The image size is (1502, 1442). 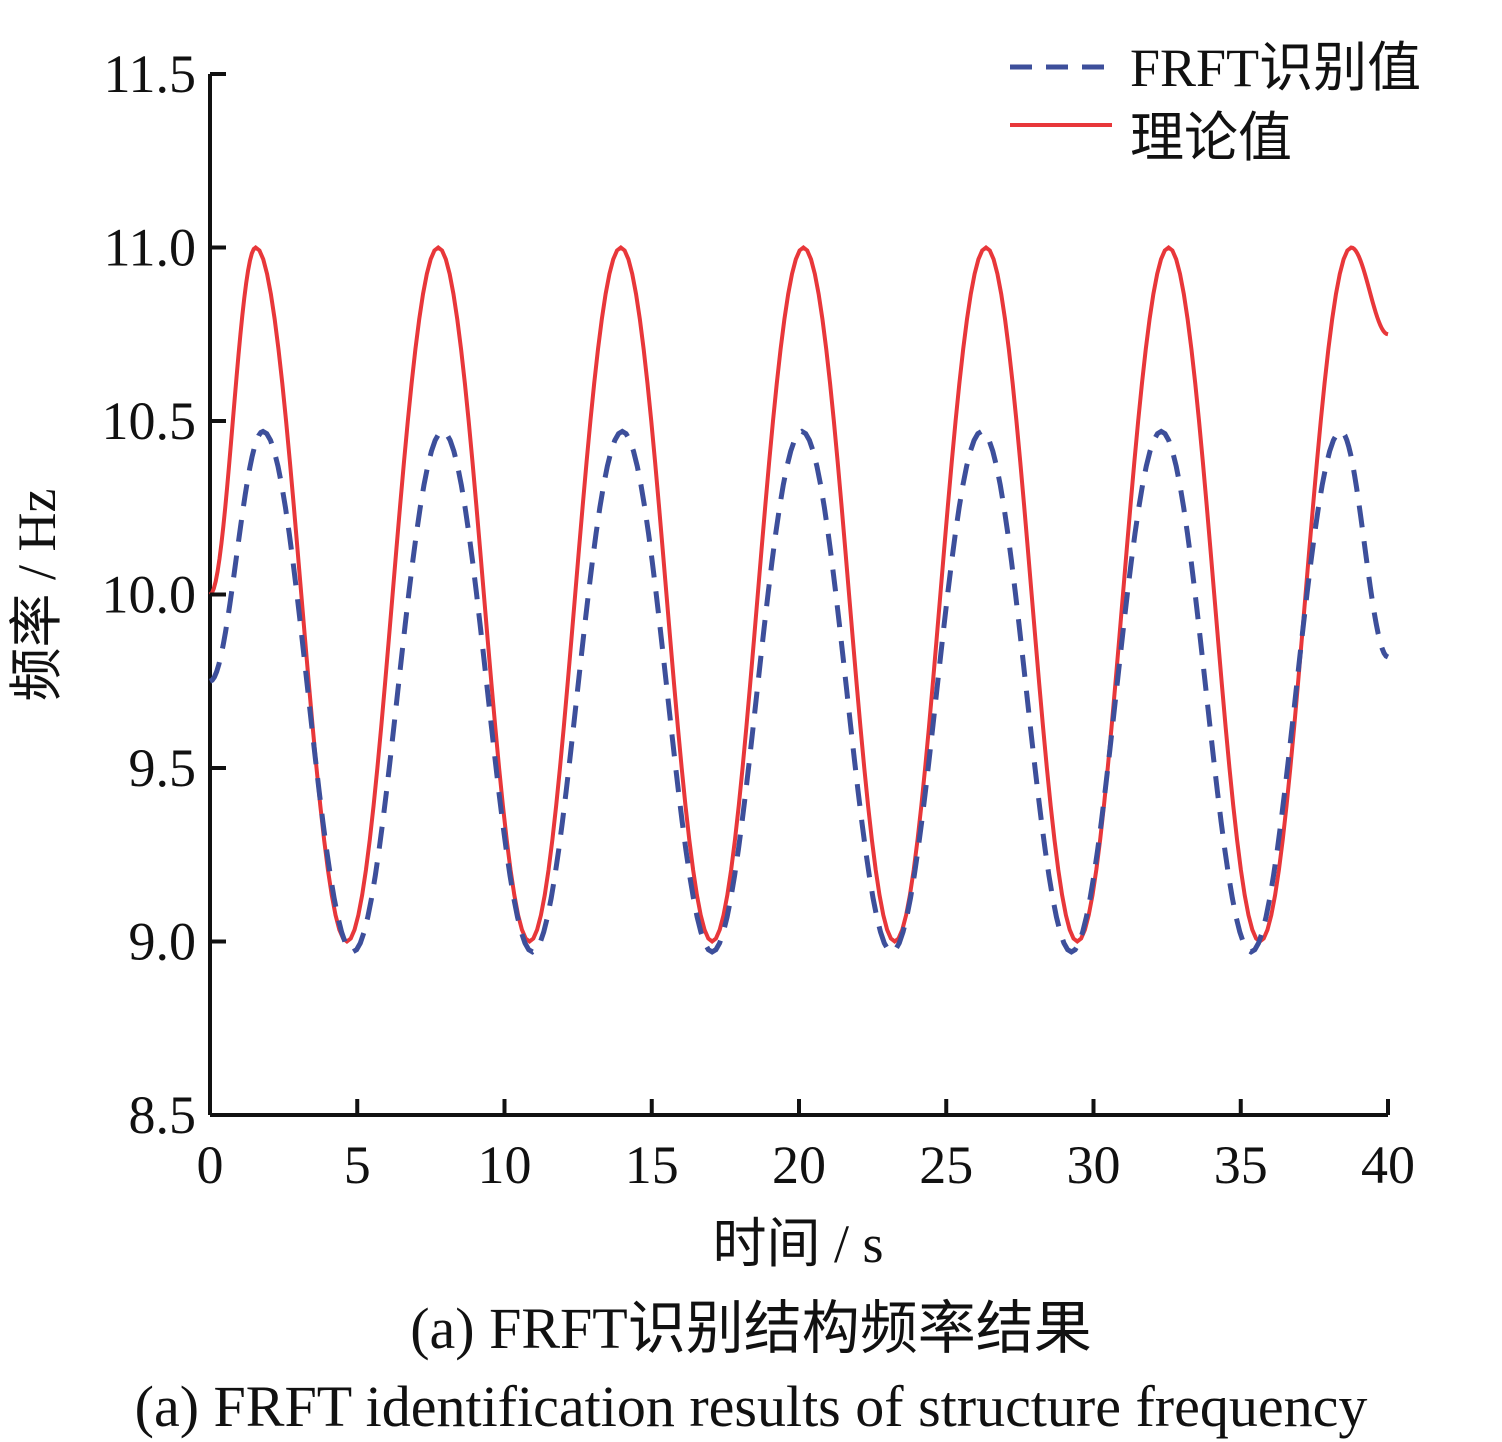 What do you see at coordinates (1275, 68) in the screenshot?
I see `legend-label-frrt: FRFT识别值` at bounding box center [1275, 68].